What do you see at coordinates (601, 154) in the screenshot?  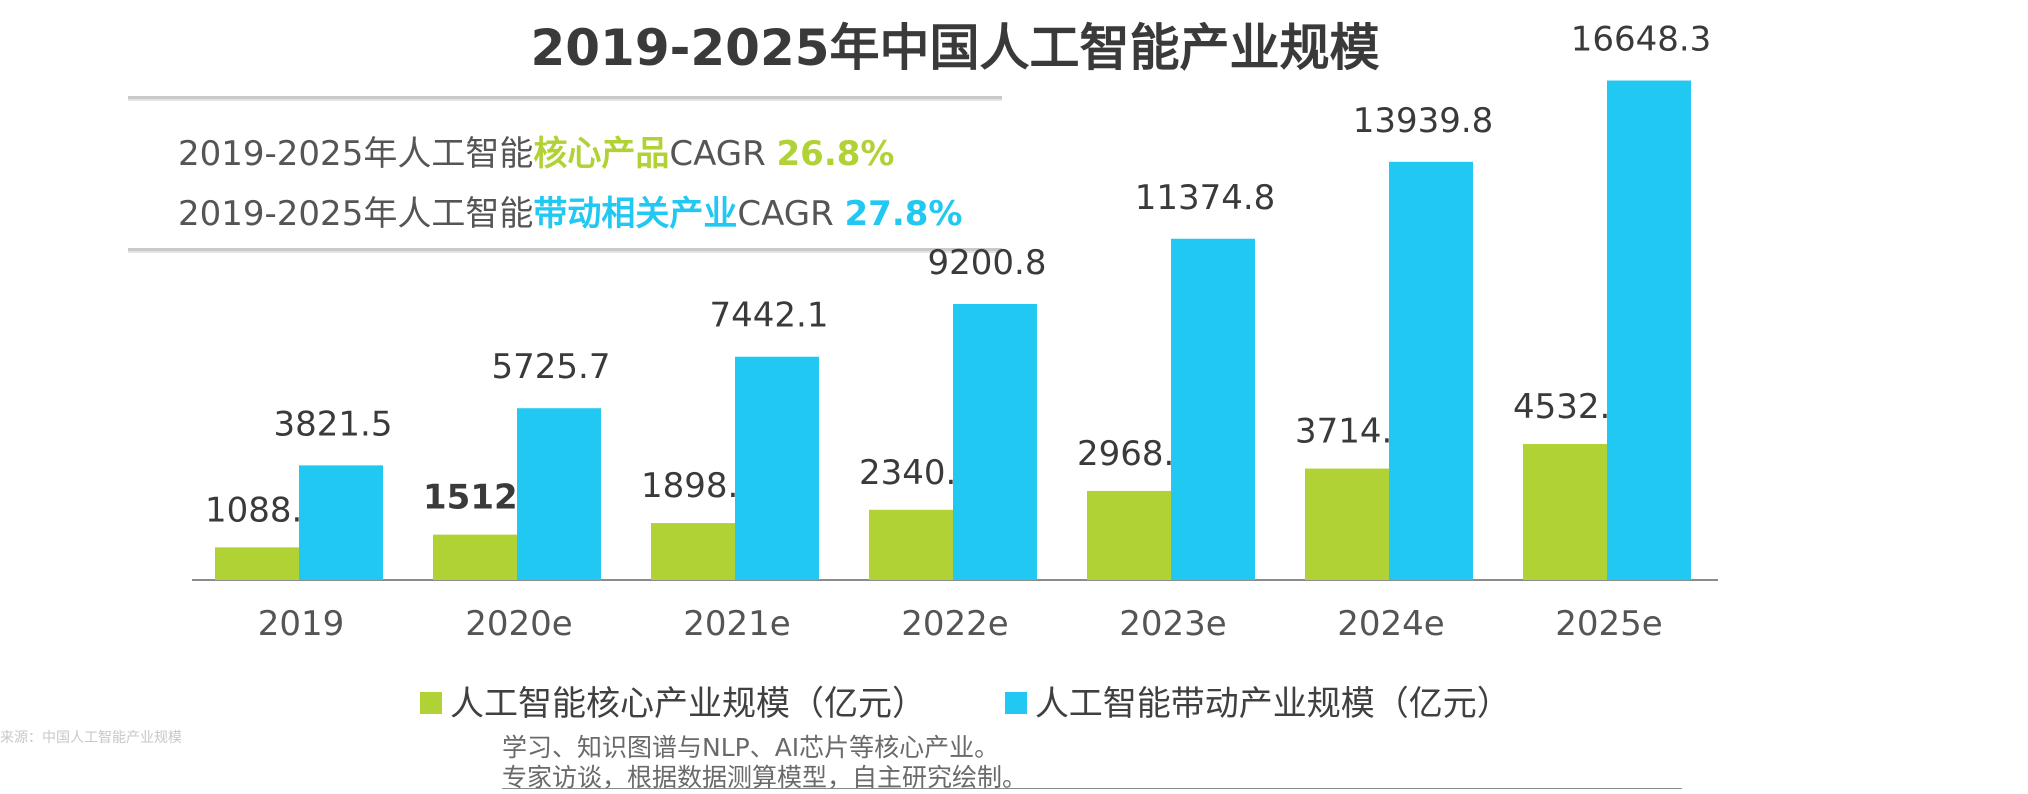 I see `cagr-core-highlight: 核心产品` at bounding box center [601, 154].